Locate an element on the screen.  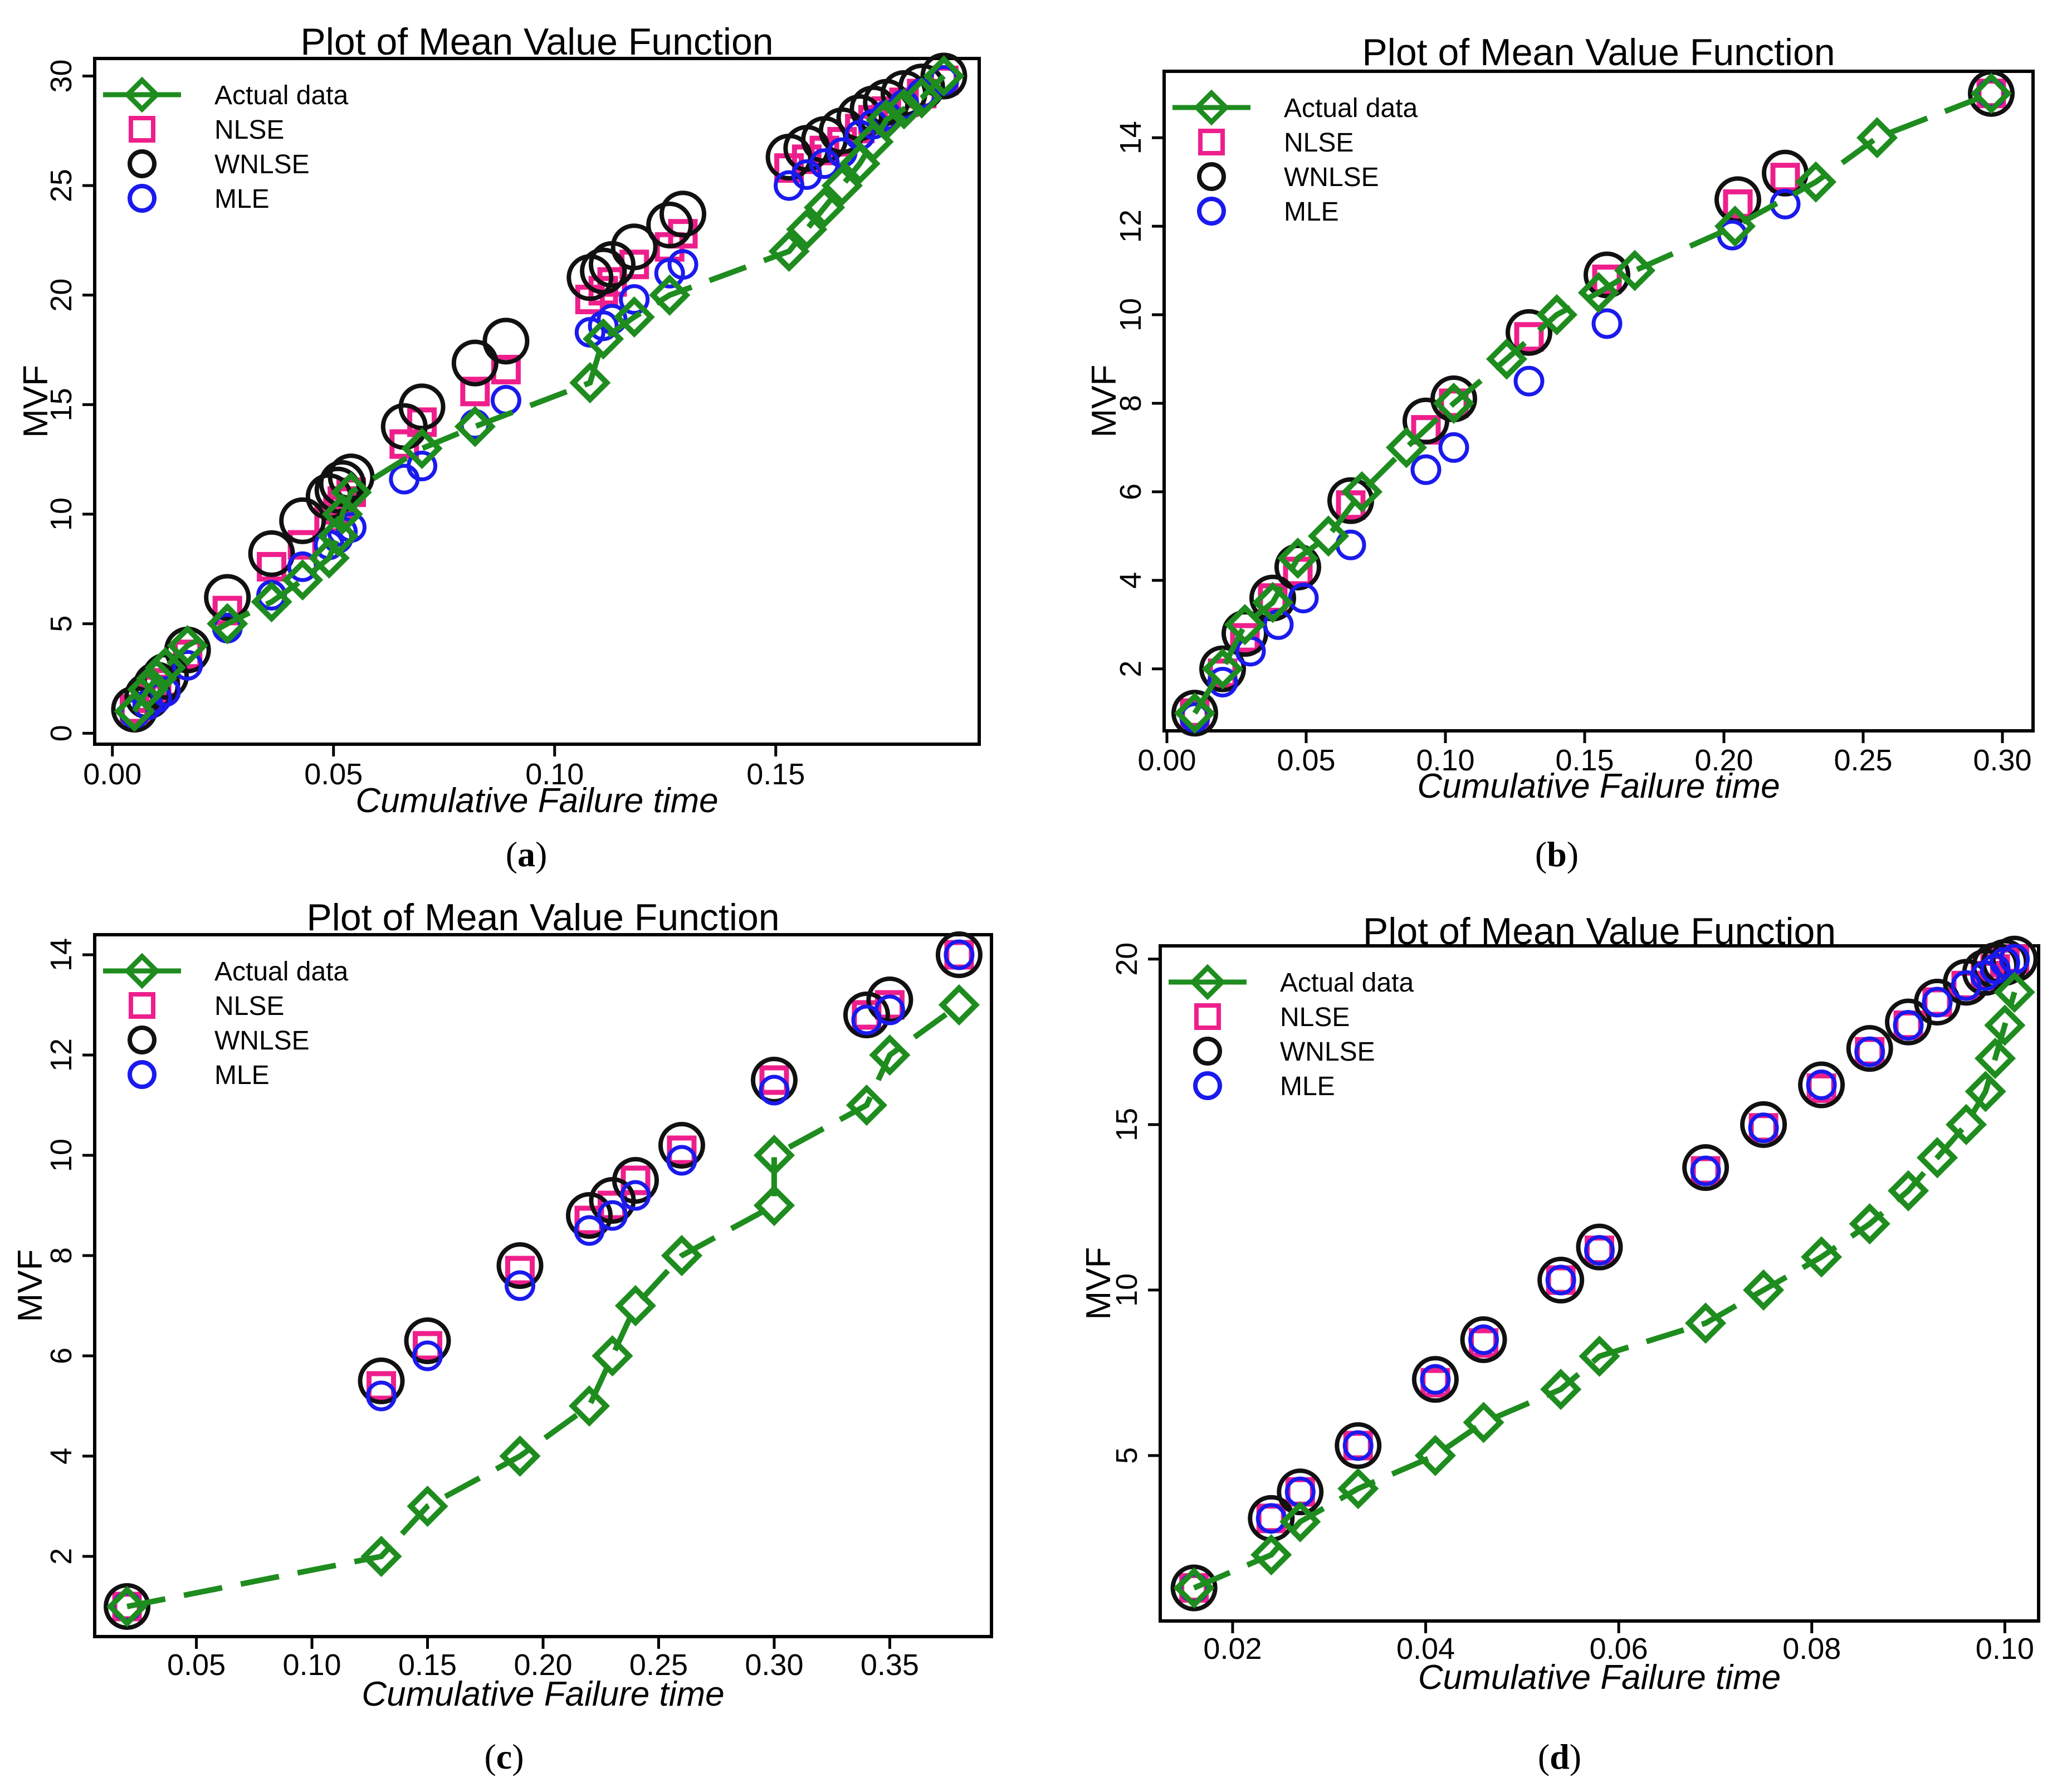
panel-label-open: ( is located at coordinates (1541, 854).